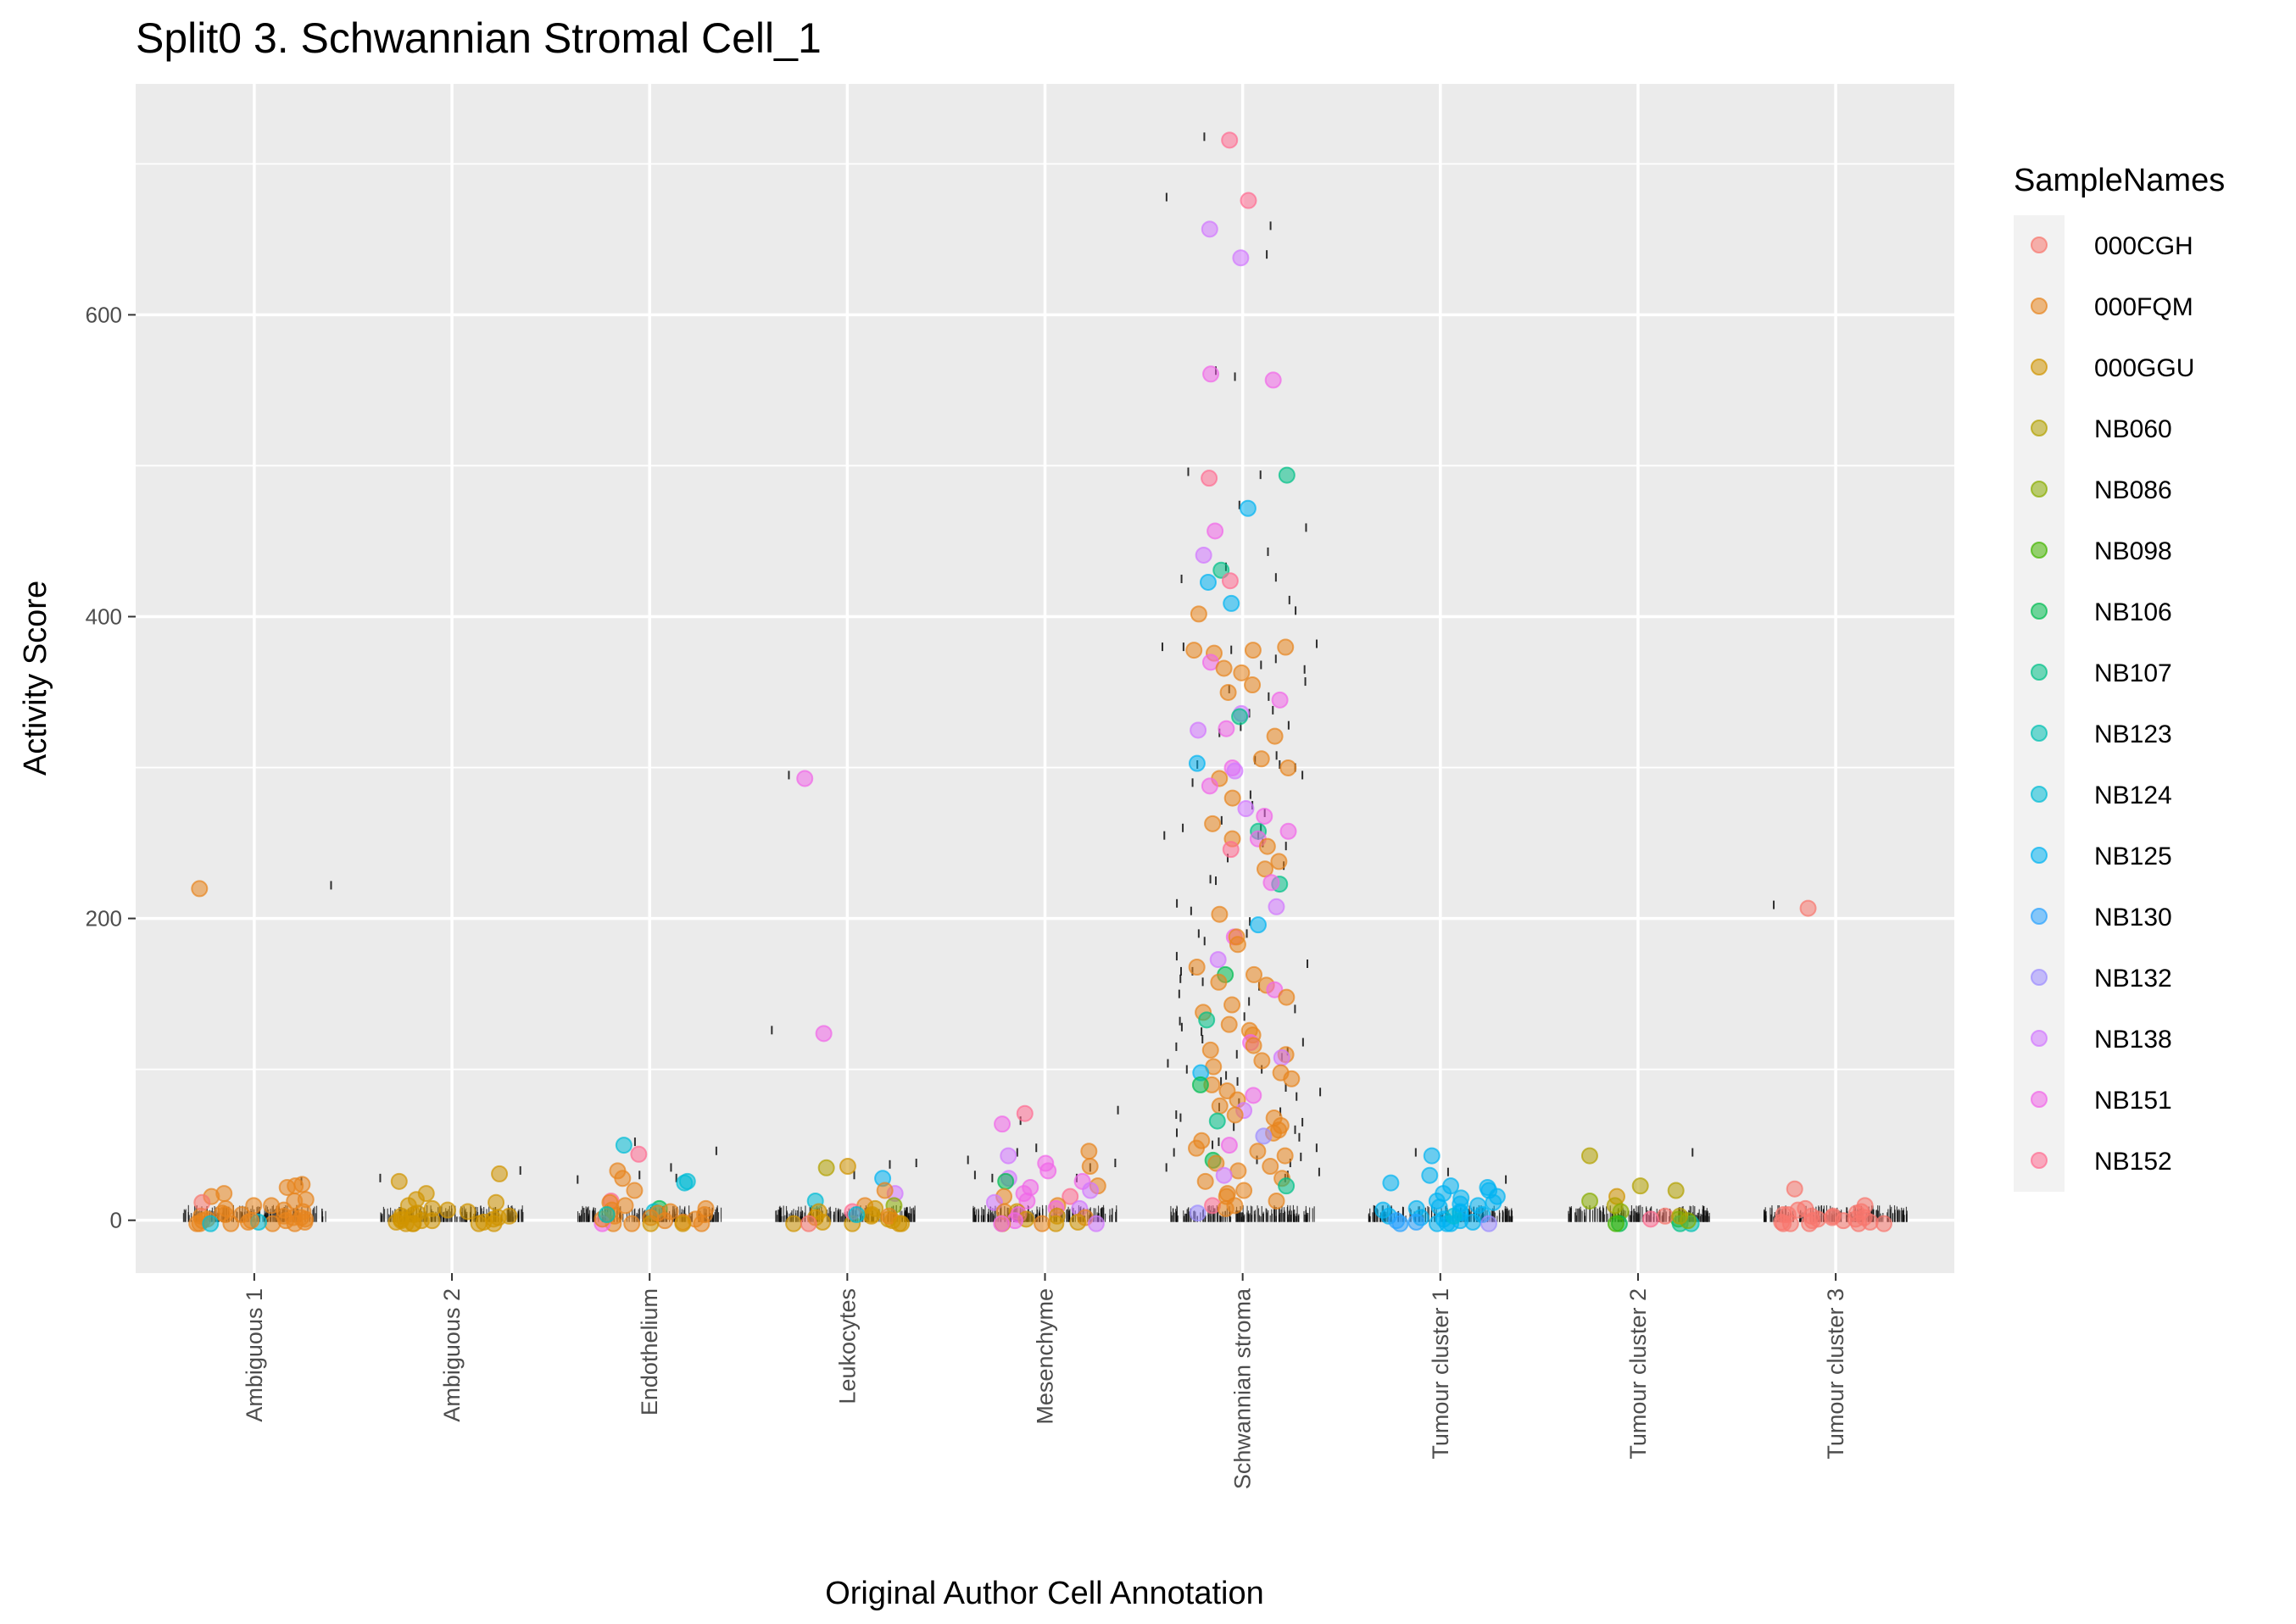 Image resolution: width=2296 pixels, height=1624 pixels. What do you see at coordinates (2133, 1040) in the screenshot?
I see `legend-label: NB138` at bounding box center [2133, 1040].